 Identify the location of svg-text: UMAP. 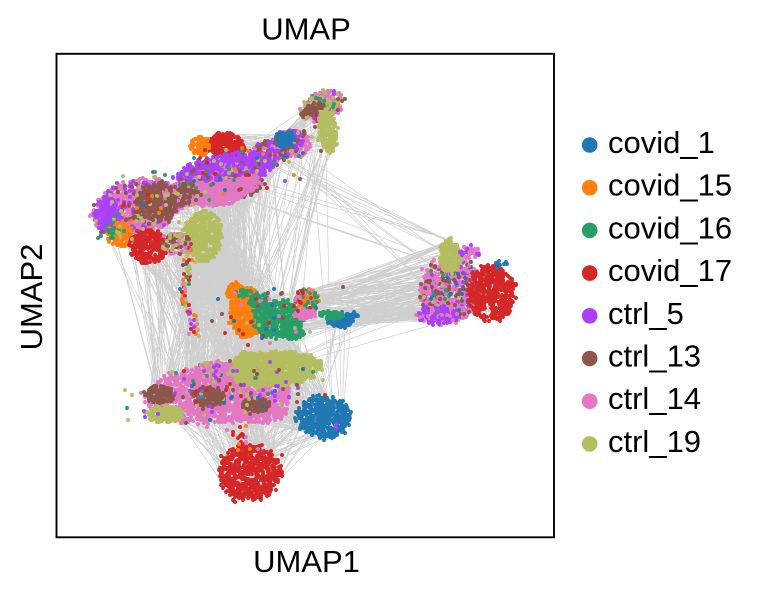
(306, 29).